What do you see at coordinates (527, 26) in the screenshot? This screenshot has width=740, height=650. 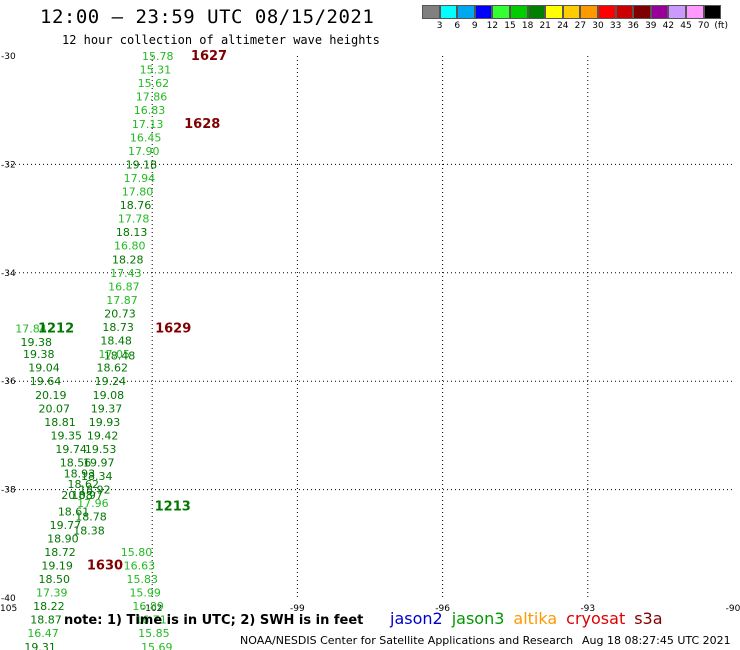 I see `legend-label: 18` at bounding box center [527, 26].